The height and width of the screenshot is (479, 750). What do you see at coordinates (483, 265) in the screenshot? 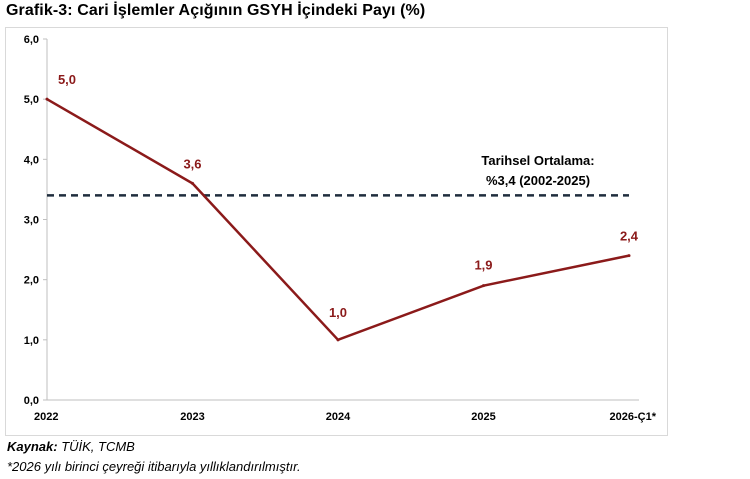
I see `data-label: 1,9` at bounding box center [483, 265].